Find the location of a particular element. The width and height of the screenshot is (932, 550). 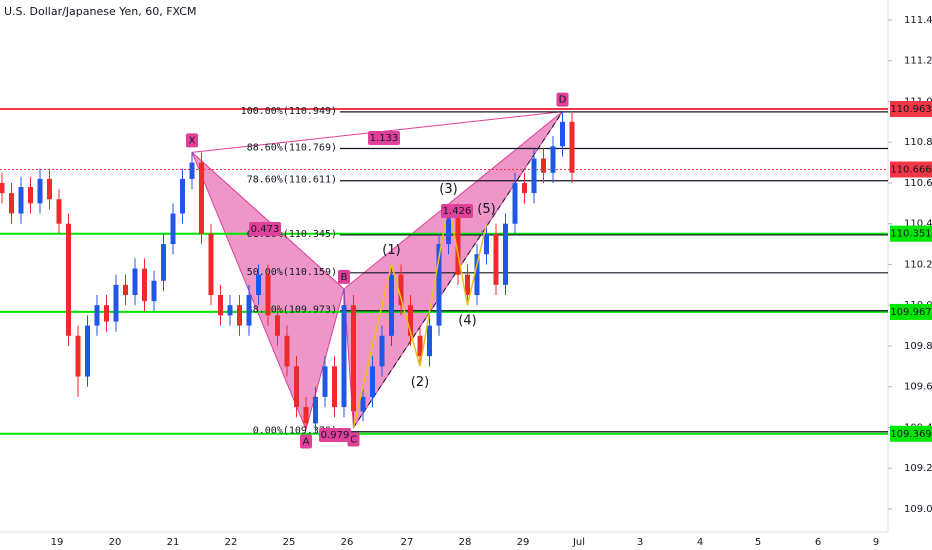

x-tick-label: 22 is located at coordinates (231, 542).